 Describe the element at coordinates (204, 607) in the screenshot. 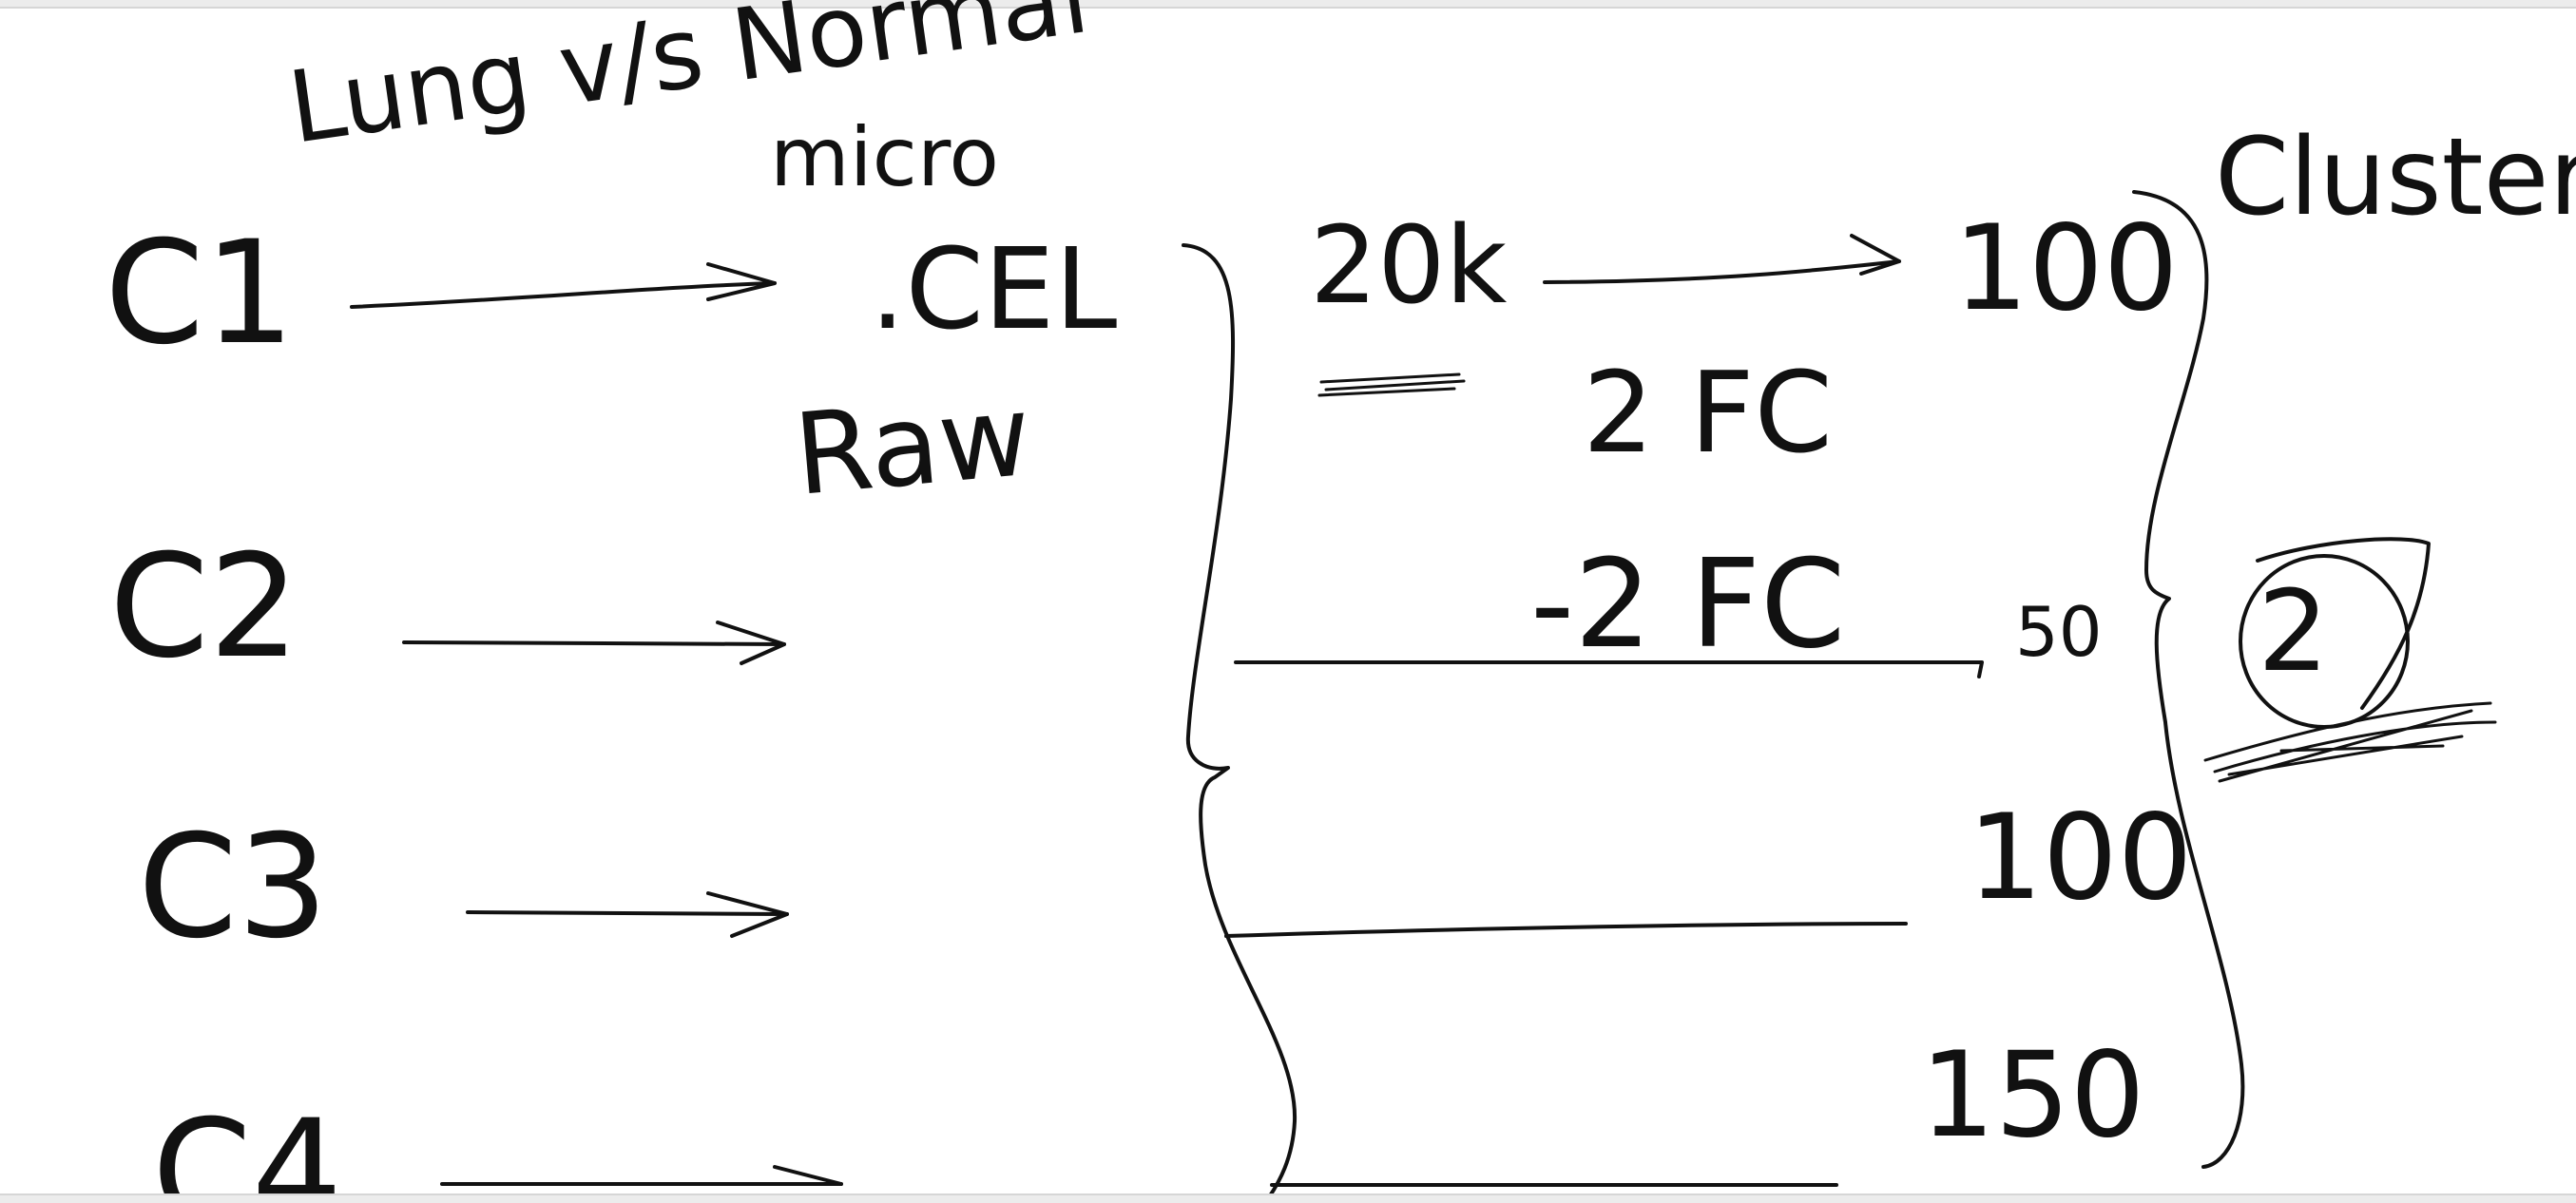

I see `sample-label-c2: C2` at that location.